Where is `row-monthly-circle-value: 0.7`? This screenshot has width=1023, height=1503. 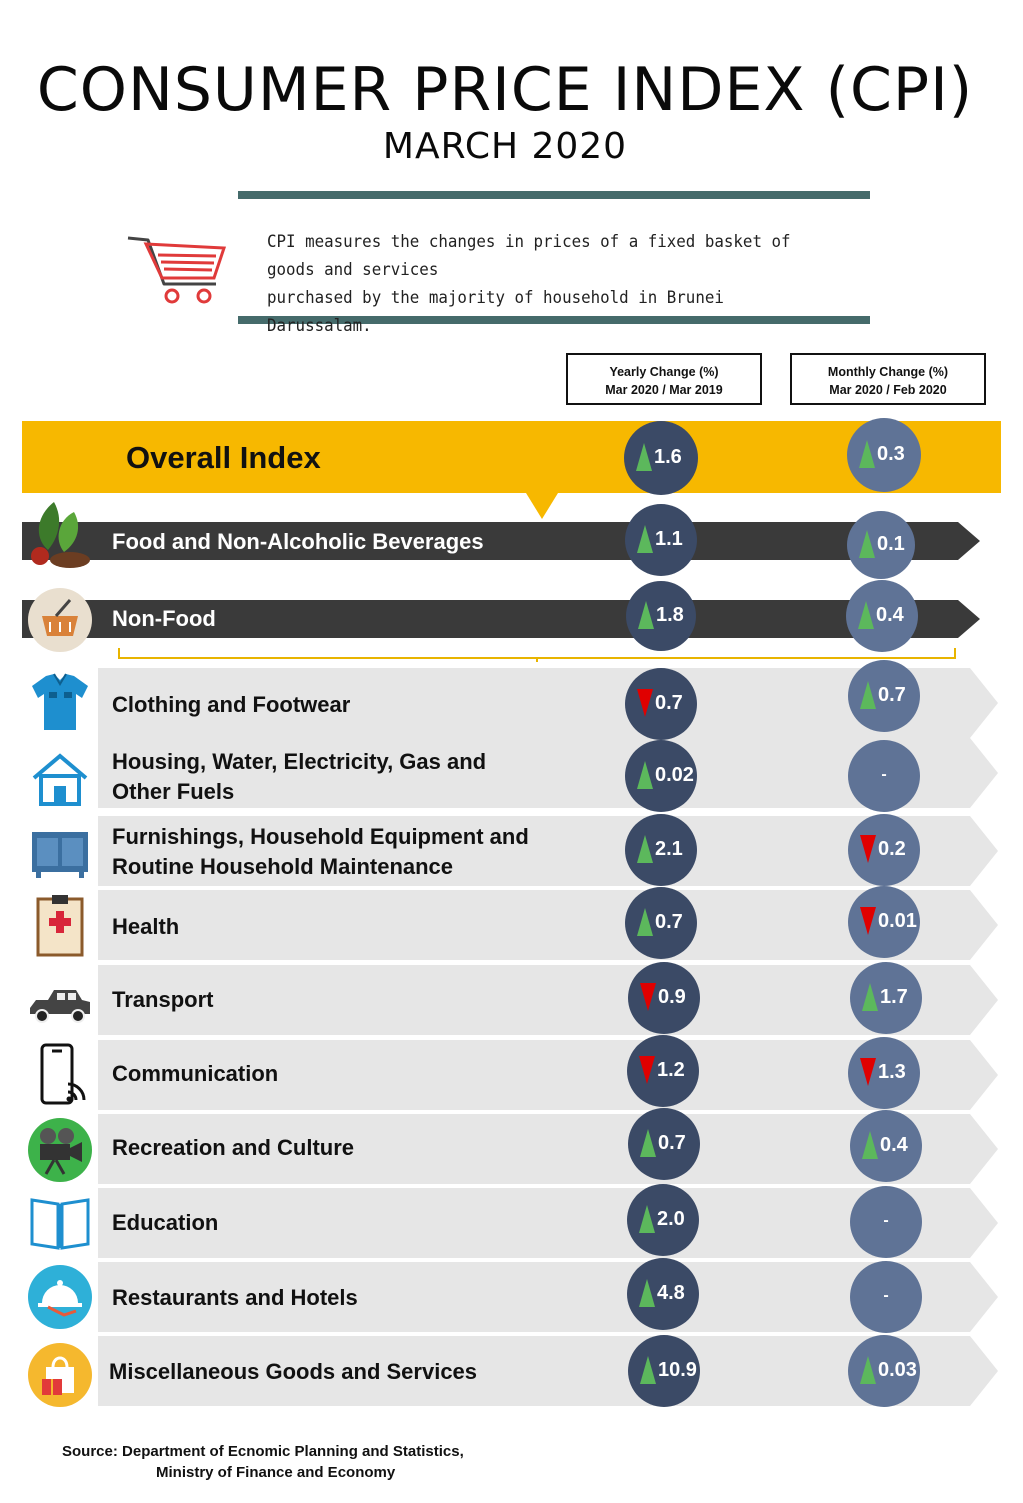
row-monthly-circle-value: 0.7 is located at coordinates (892, 695).